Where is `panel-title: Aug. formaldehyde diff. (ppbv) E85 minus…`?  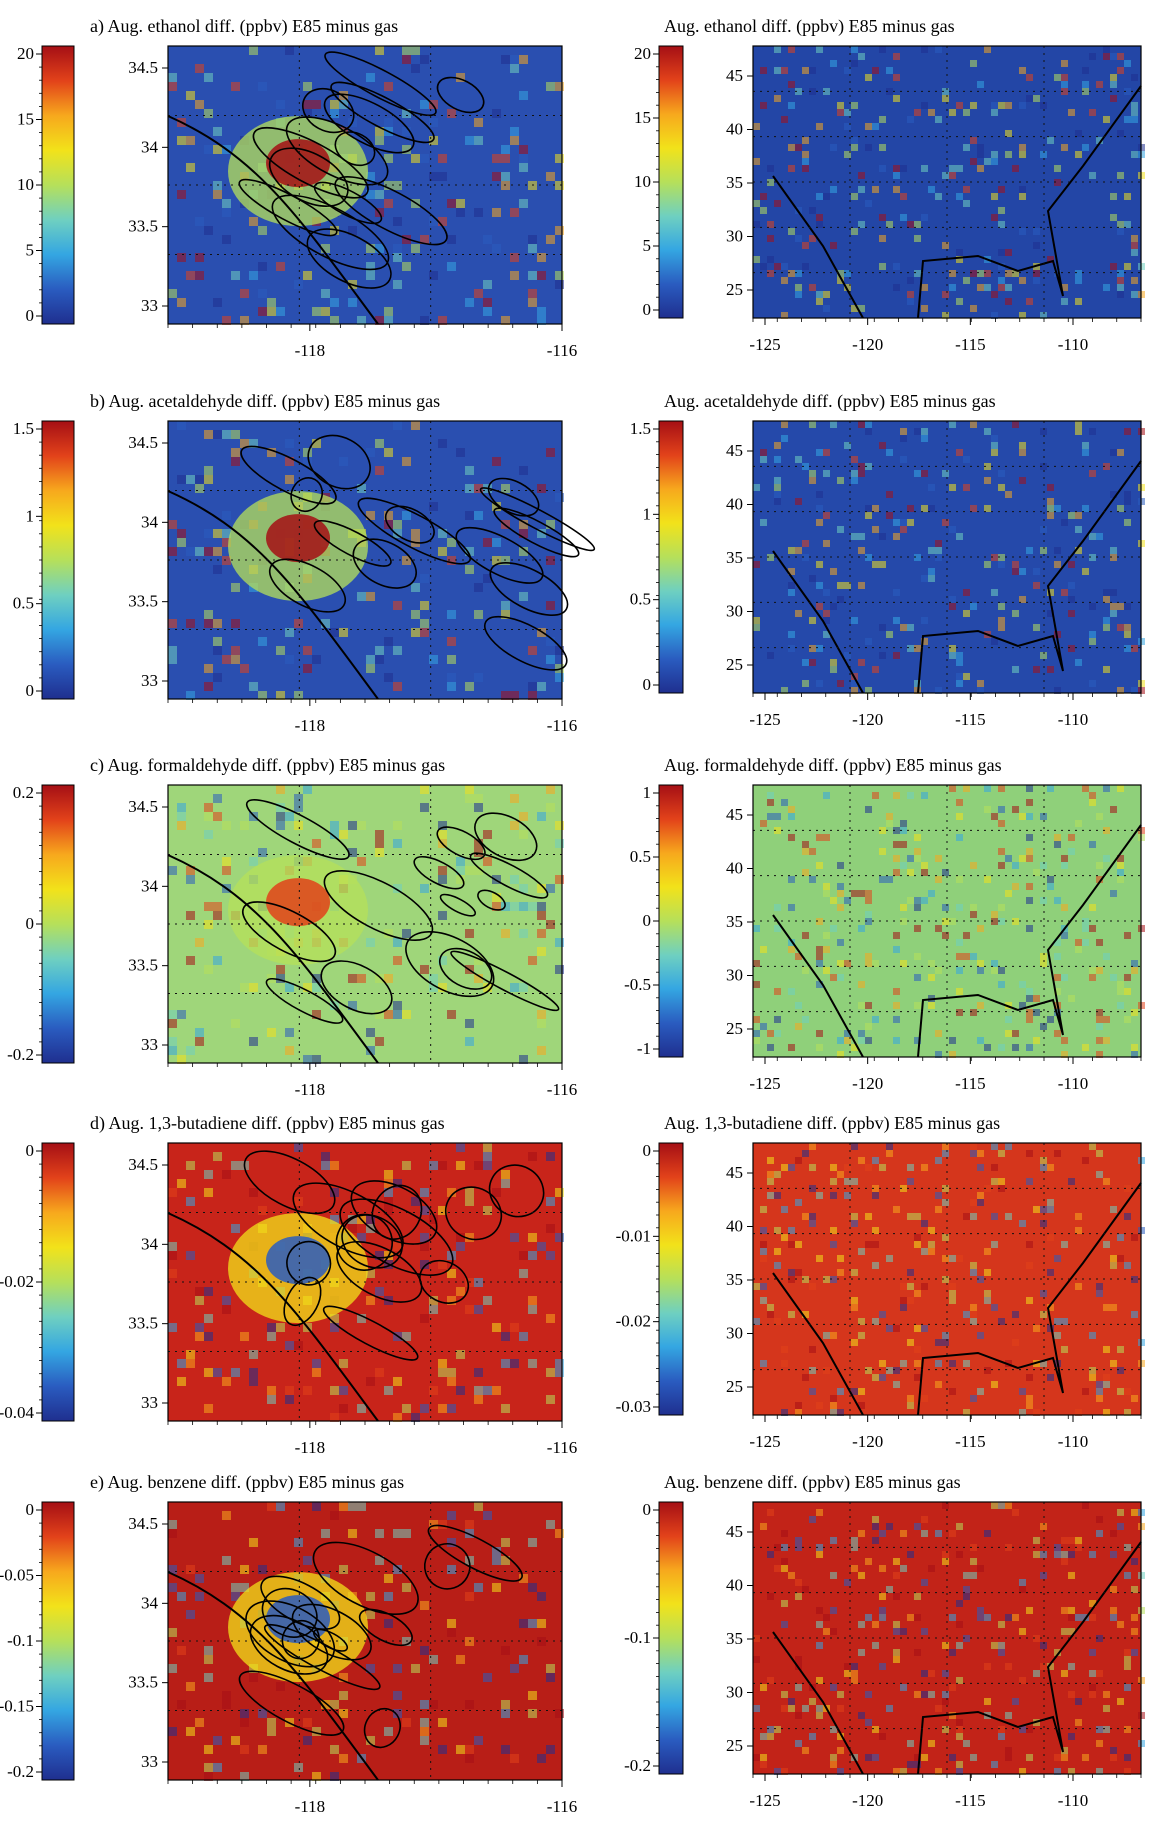 panel-title: Aug. formaldehyde diff. (ppbv) E85 minus… is located at coordinates (833, 765).